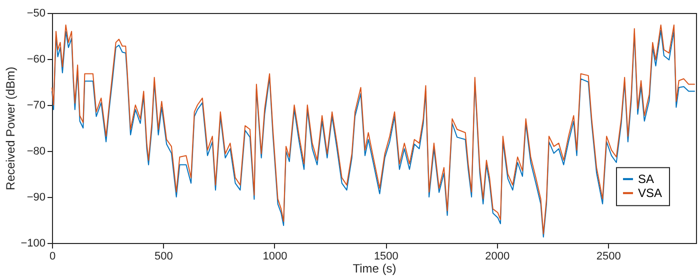  What do you see at coordinates (36, 198) in the screenshot?
I see `y-tick-label: −90` at bounding box center [36, 198].